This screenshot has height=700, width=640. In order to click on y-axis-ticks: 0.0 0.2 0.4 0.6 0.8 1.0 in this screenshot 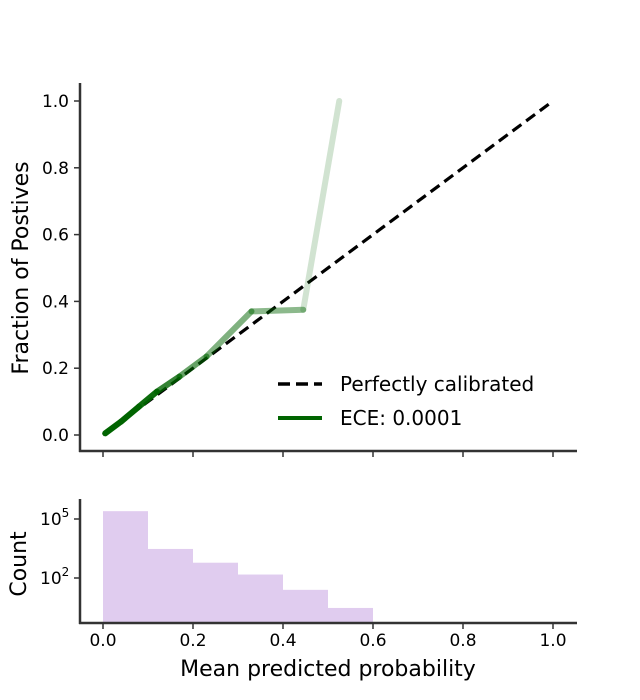, I will do `click(61, 269)`.